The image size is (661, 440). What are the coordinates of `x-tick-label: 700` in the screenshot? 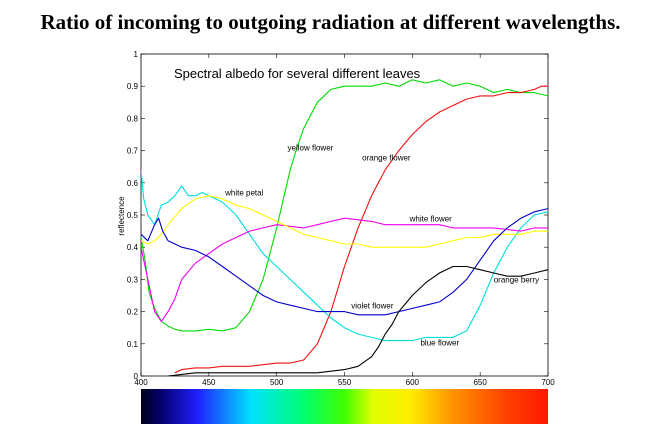 It's located at (548, 382).